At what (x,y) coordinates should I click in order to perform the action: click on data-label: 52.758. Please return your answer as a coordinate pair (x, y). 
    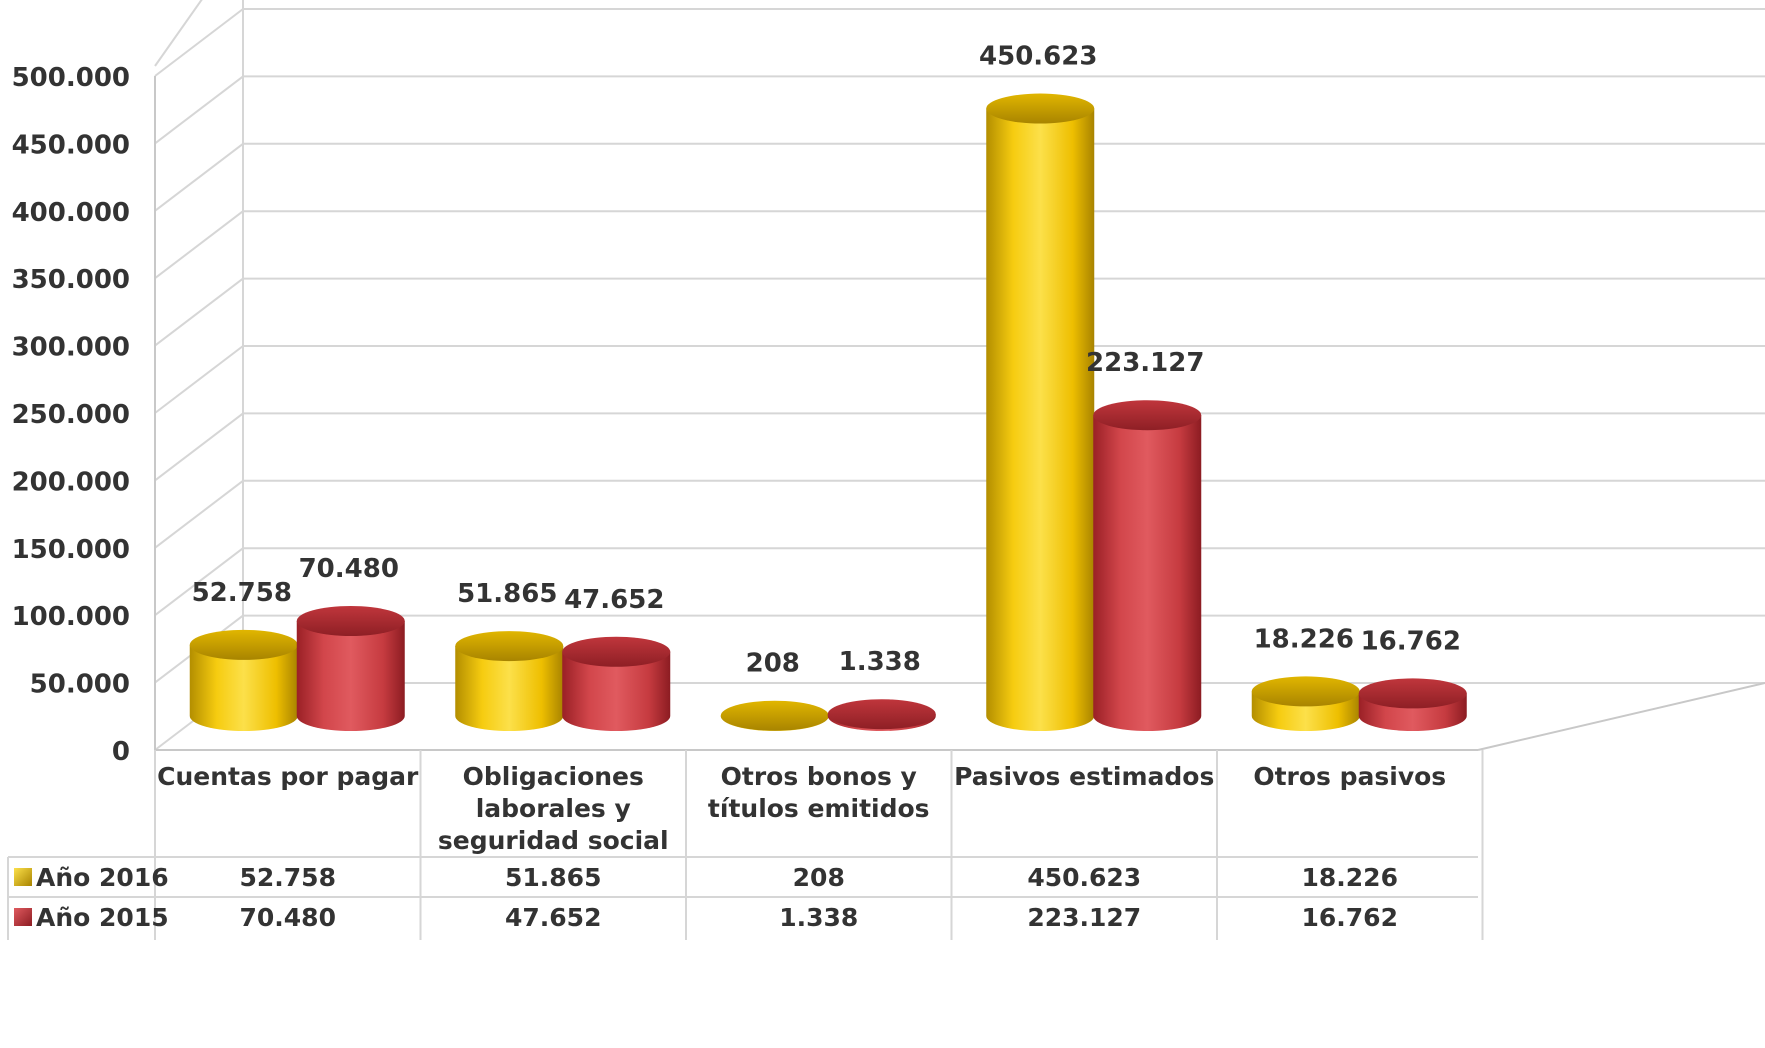
    Looking at the image, I should click on (242, 593).